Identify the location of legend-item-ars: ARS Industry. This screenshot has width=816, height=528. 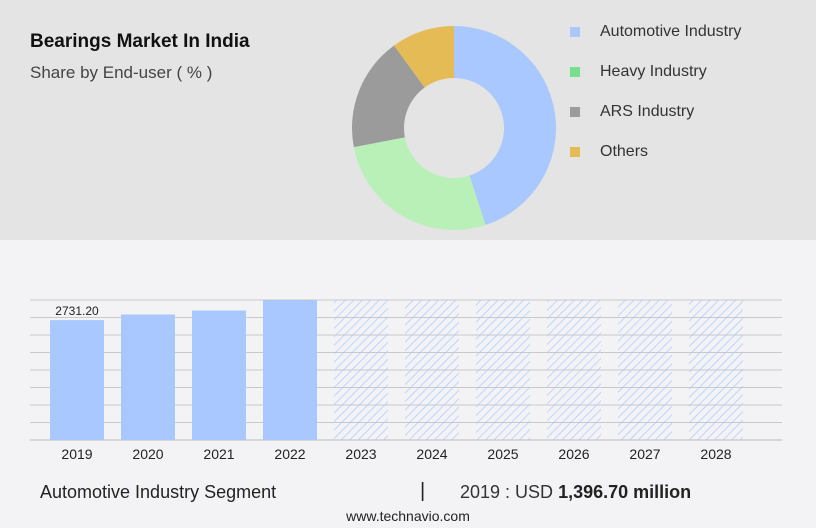
(655, 112).